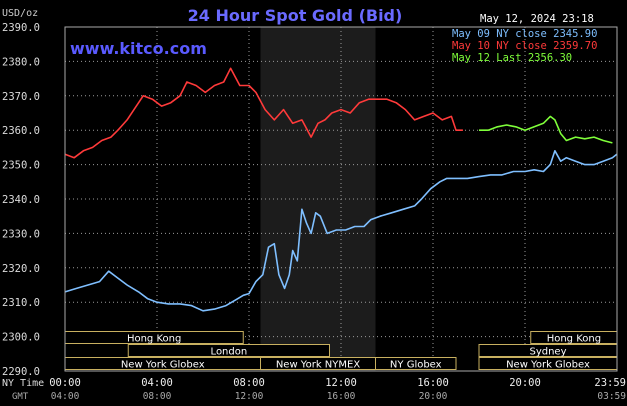 Image resolution: width=627 pixels, height=406 pixels. I want to click on legend-entry-may12: May 12 Last 2356.30, so click(512, 58).